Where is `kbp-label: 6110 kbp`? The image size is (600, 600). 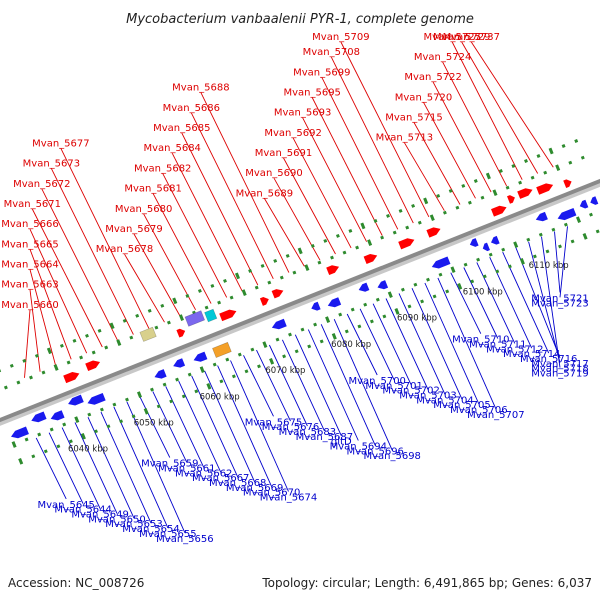 kbp-label: 6110 kbp is located at coordinates (549, 266).